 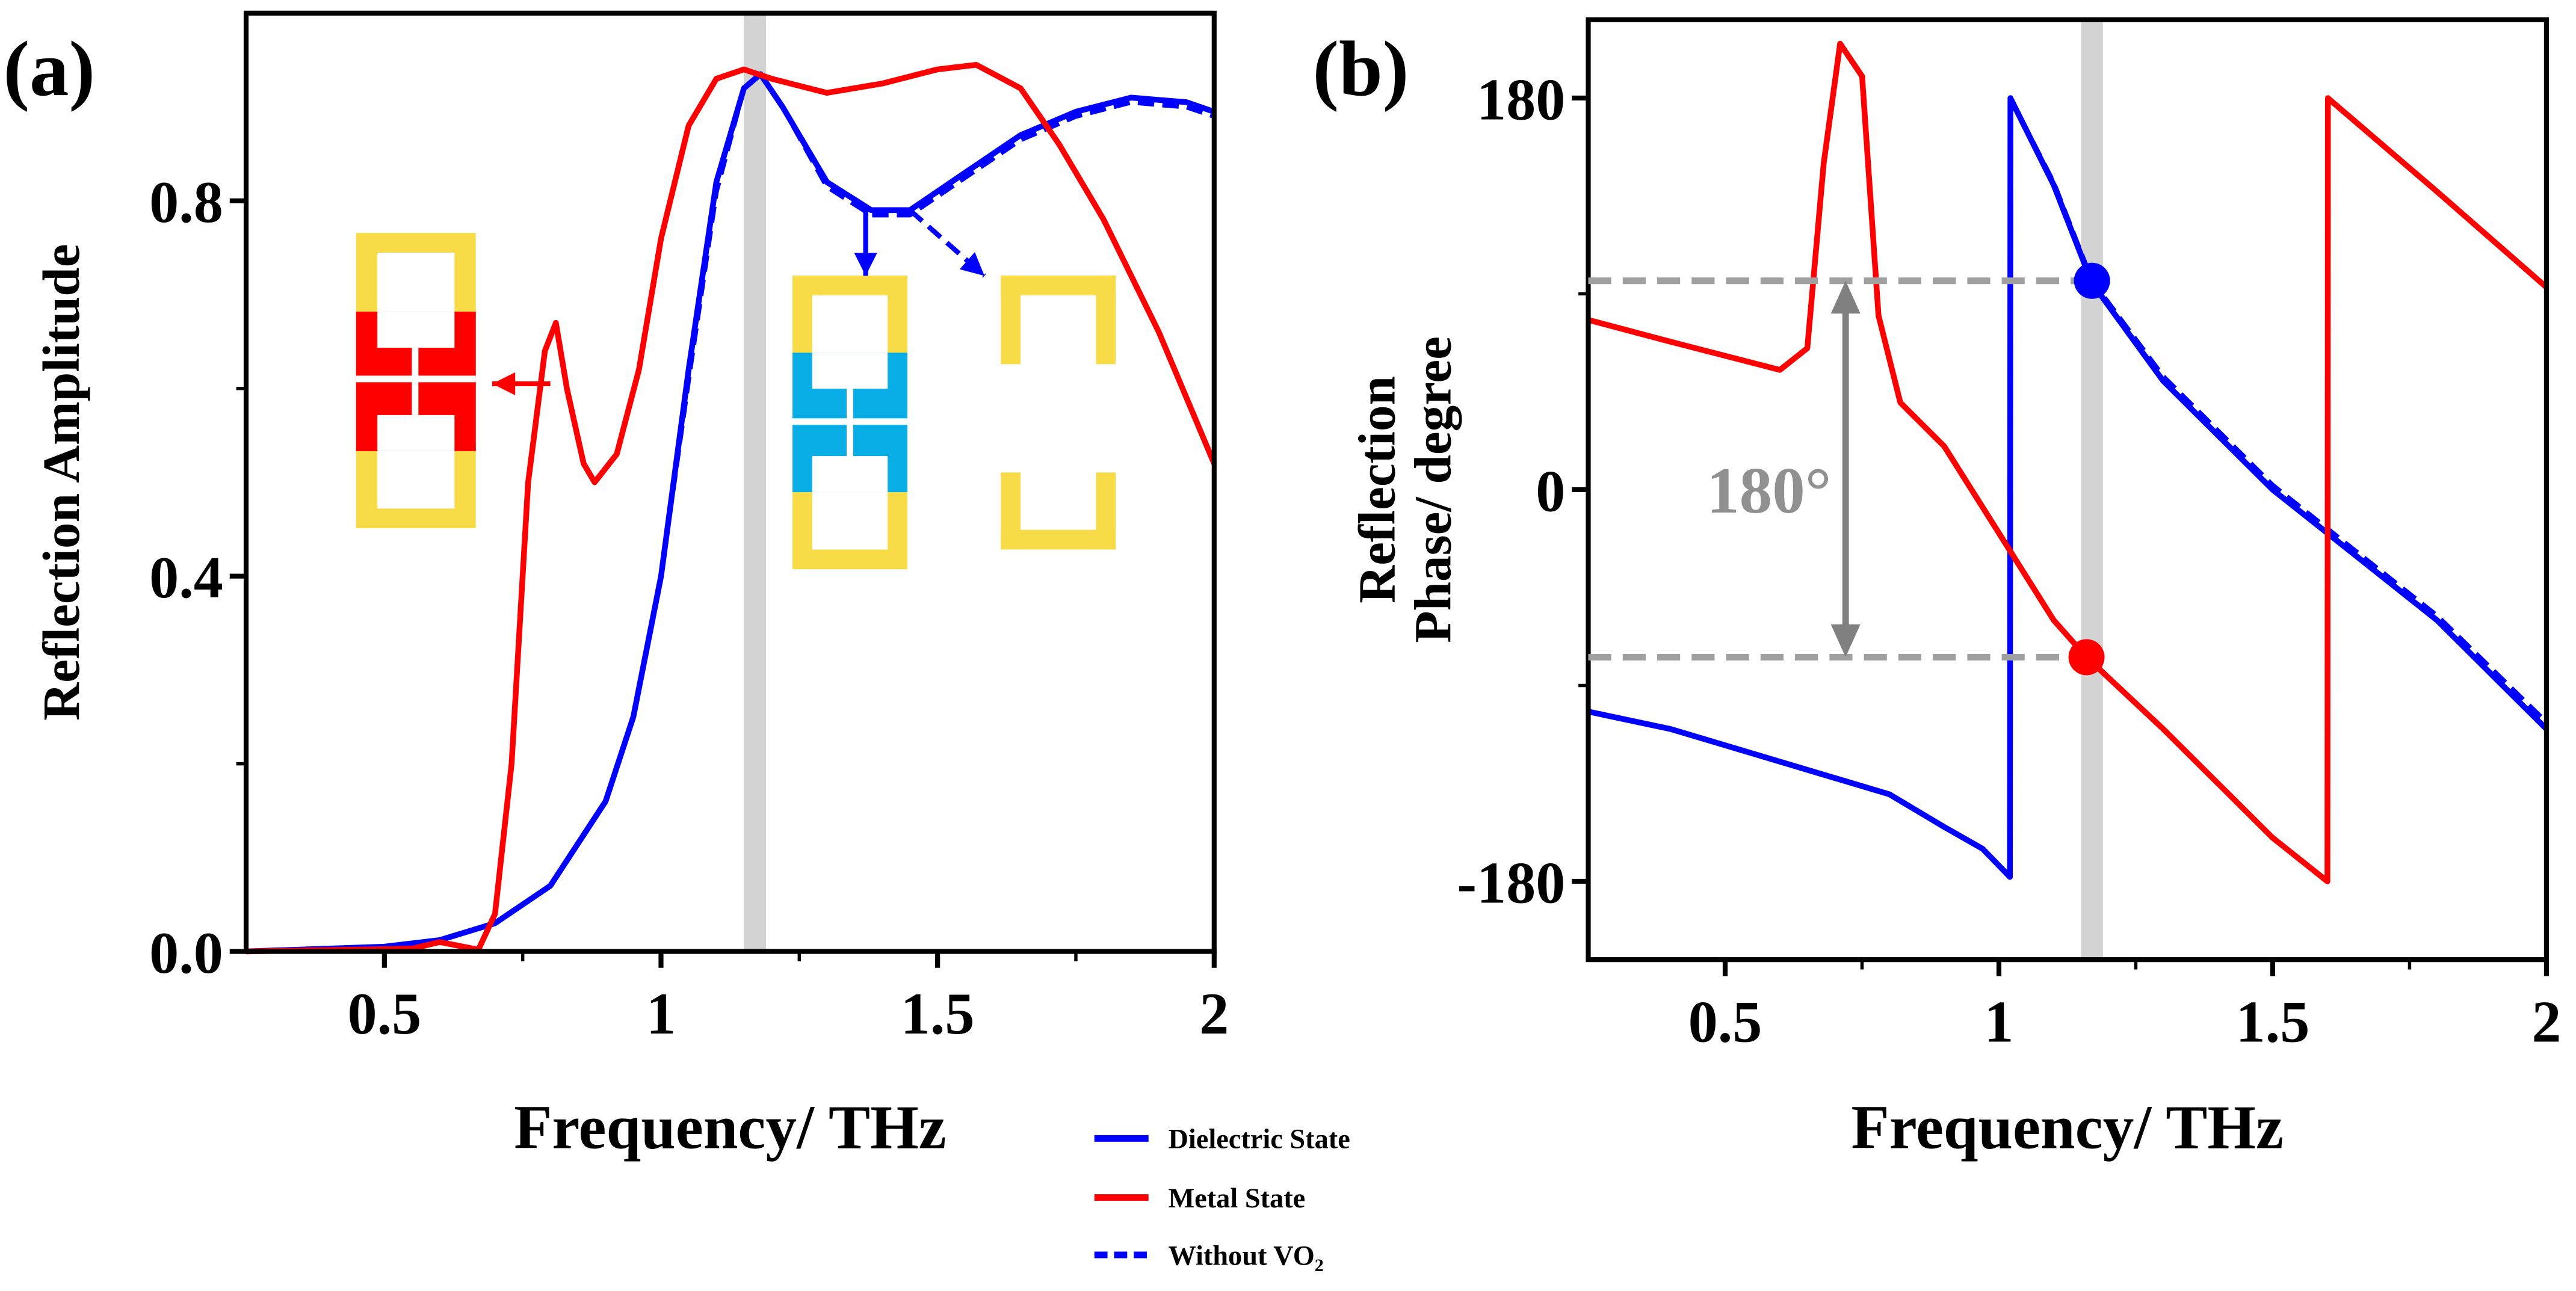 What do you see at coordinates (736, 401) in the screenshot?
I see `unit-cell-insets` at bounding box center [736, 401].